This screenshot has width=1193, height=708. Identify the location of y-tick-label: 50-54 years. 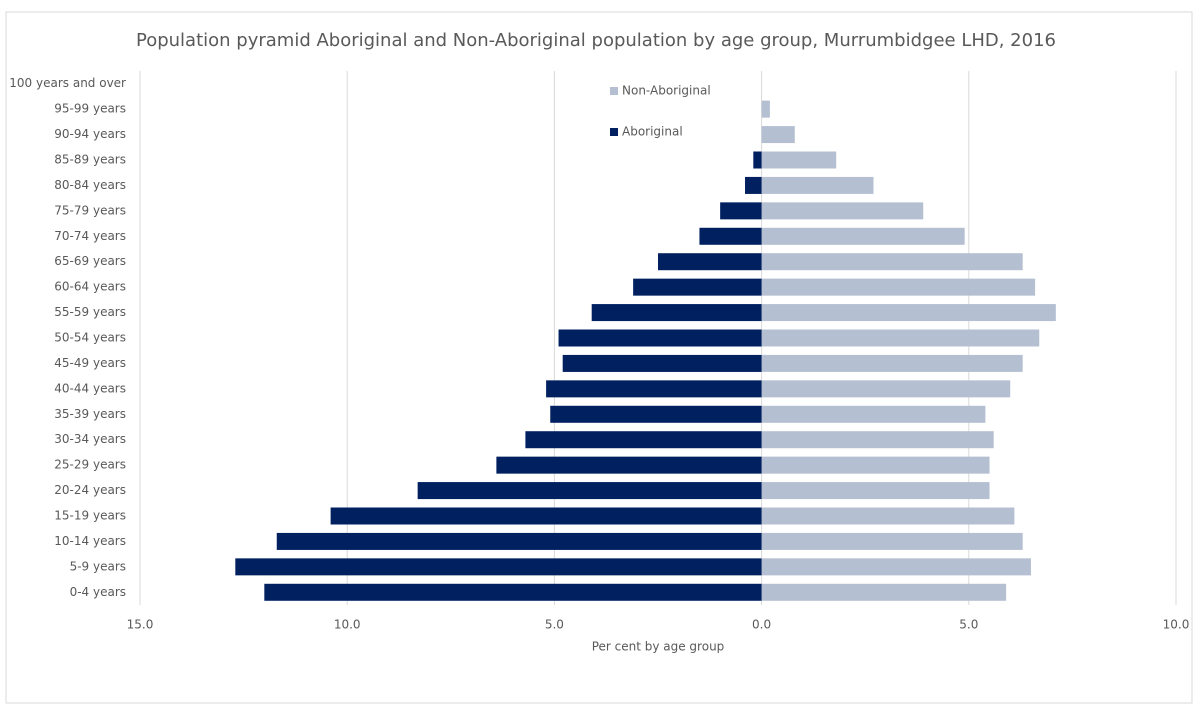
(90, 338).